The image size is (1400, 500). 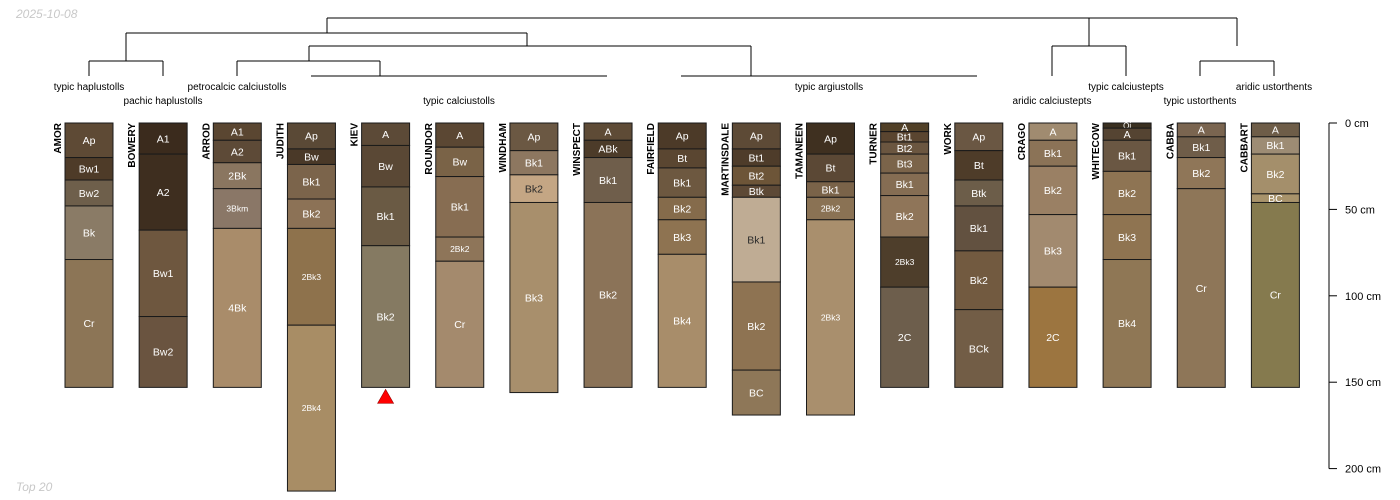 What do you see at coordinates (58, 137) in the screenshot?
I see `profile-name: AMOR` at bounding box center [58, 137].